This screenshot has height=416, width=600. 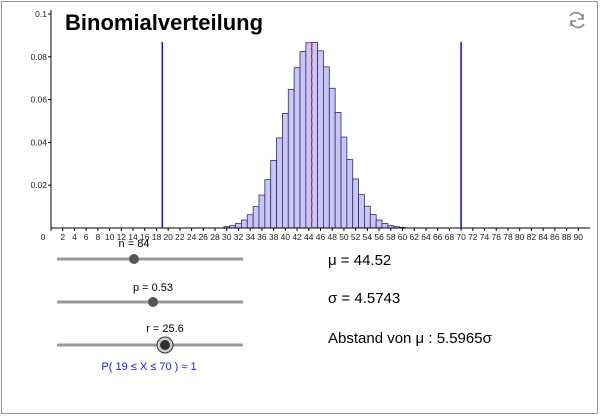 I want to click on x-tick-label: 48, so click(x=332, y=237).